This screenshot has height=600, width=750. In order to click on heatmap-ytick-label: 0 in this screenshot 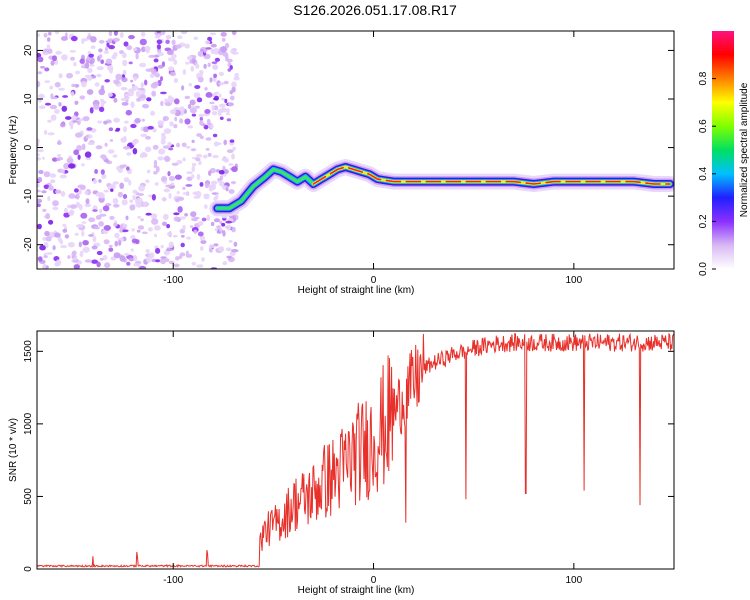, I will do `click(28, 147)`.